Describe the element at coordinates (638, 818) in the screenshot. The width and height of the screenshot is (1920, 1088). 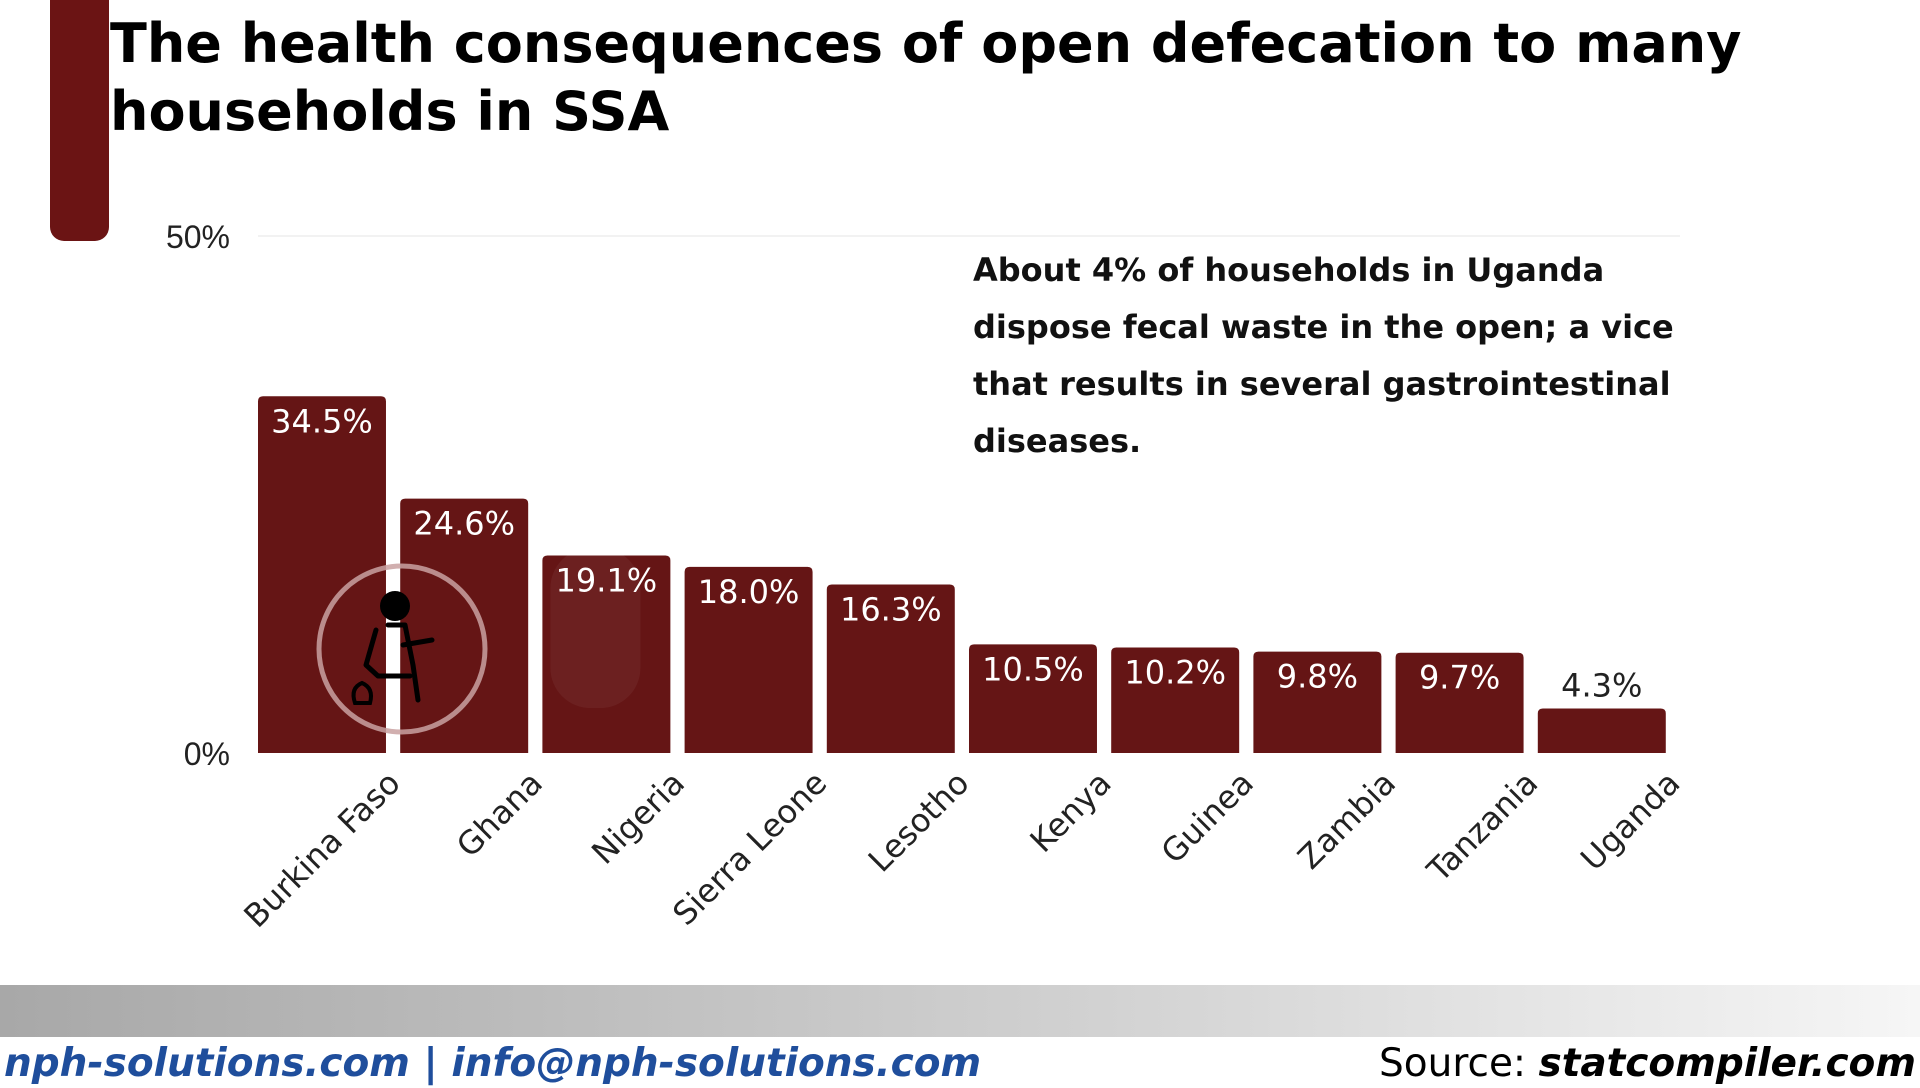
I see `x-tick-label: Nigeria` at that location.